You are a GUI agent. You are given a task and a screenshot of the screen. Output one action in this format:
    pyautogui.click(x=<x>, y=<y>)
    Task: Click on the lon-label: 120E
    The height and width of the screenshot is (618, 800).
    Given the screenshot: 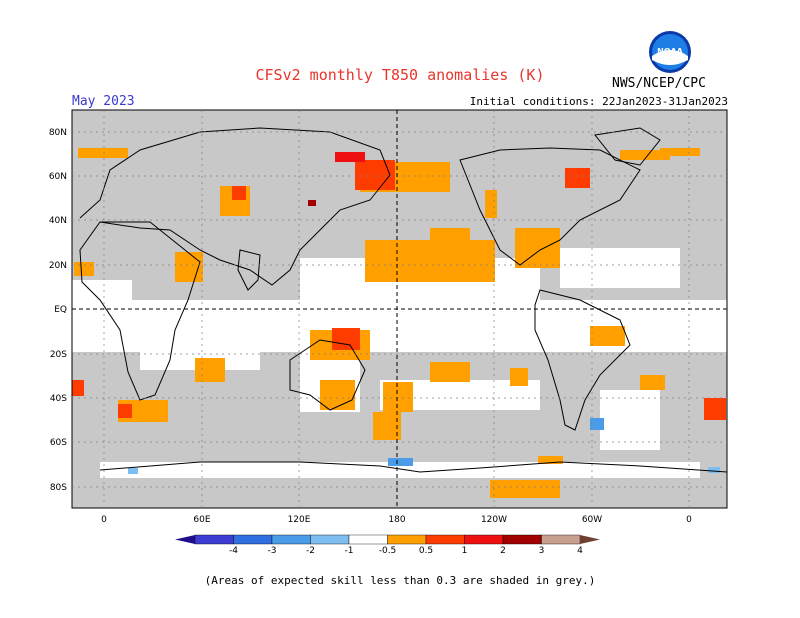 What is the action you would take?
    pyautogui.click(x=299, y=520)
    